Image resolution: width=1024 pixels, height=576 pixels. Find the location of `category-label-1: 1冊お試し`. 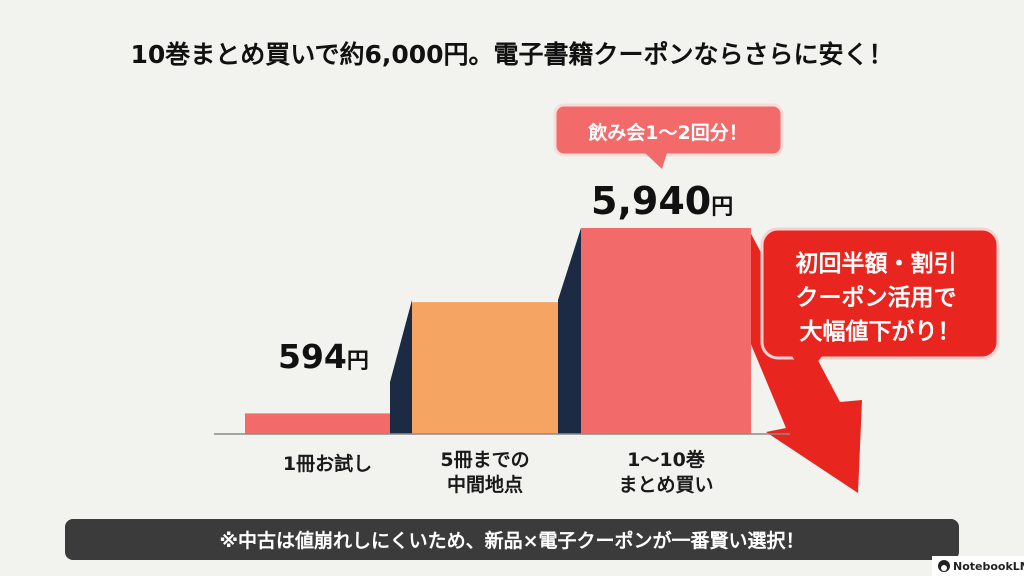

category-label-1: 1冊お試し is located at coordinates (327, 463).